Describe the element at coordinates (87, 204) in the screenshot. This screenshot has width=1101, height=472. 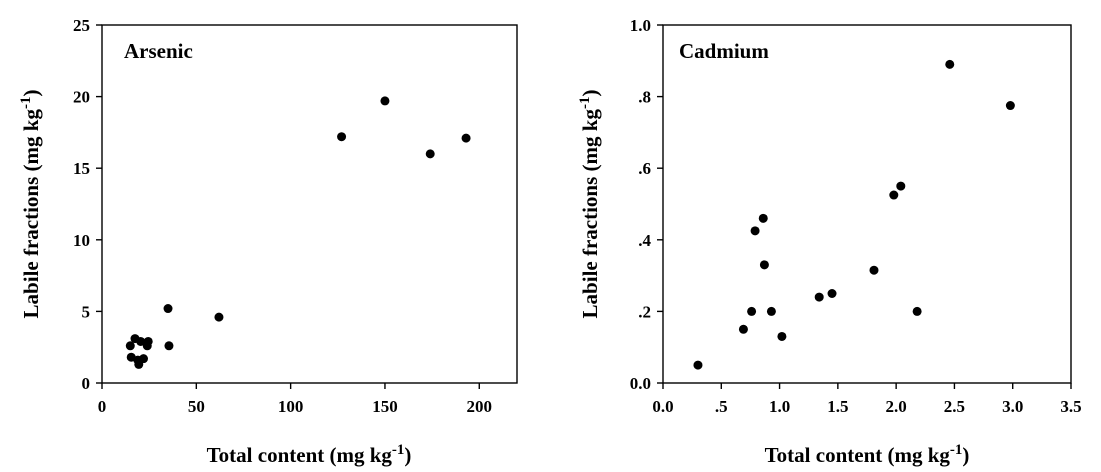
I see `arsenic-y-axis: 0 5 10 15 20 25` at that location.